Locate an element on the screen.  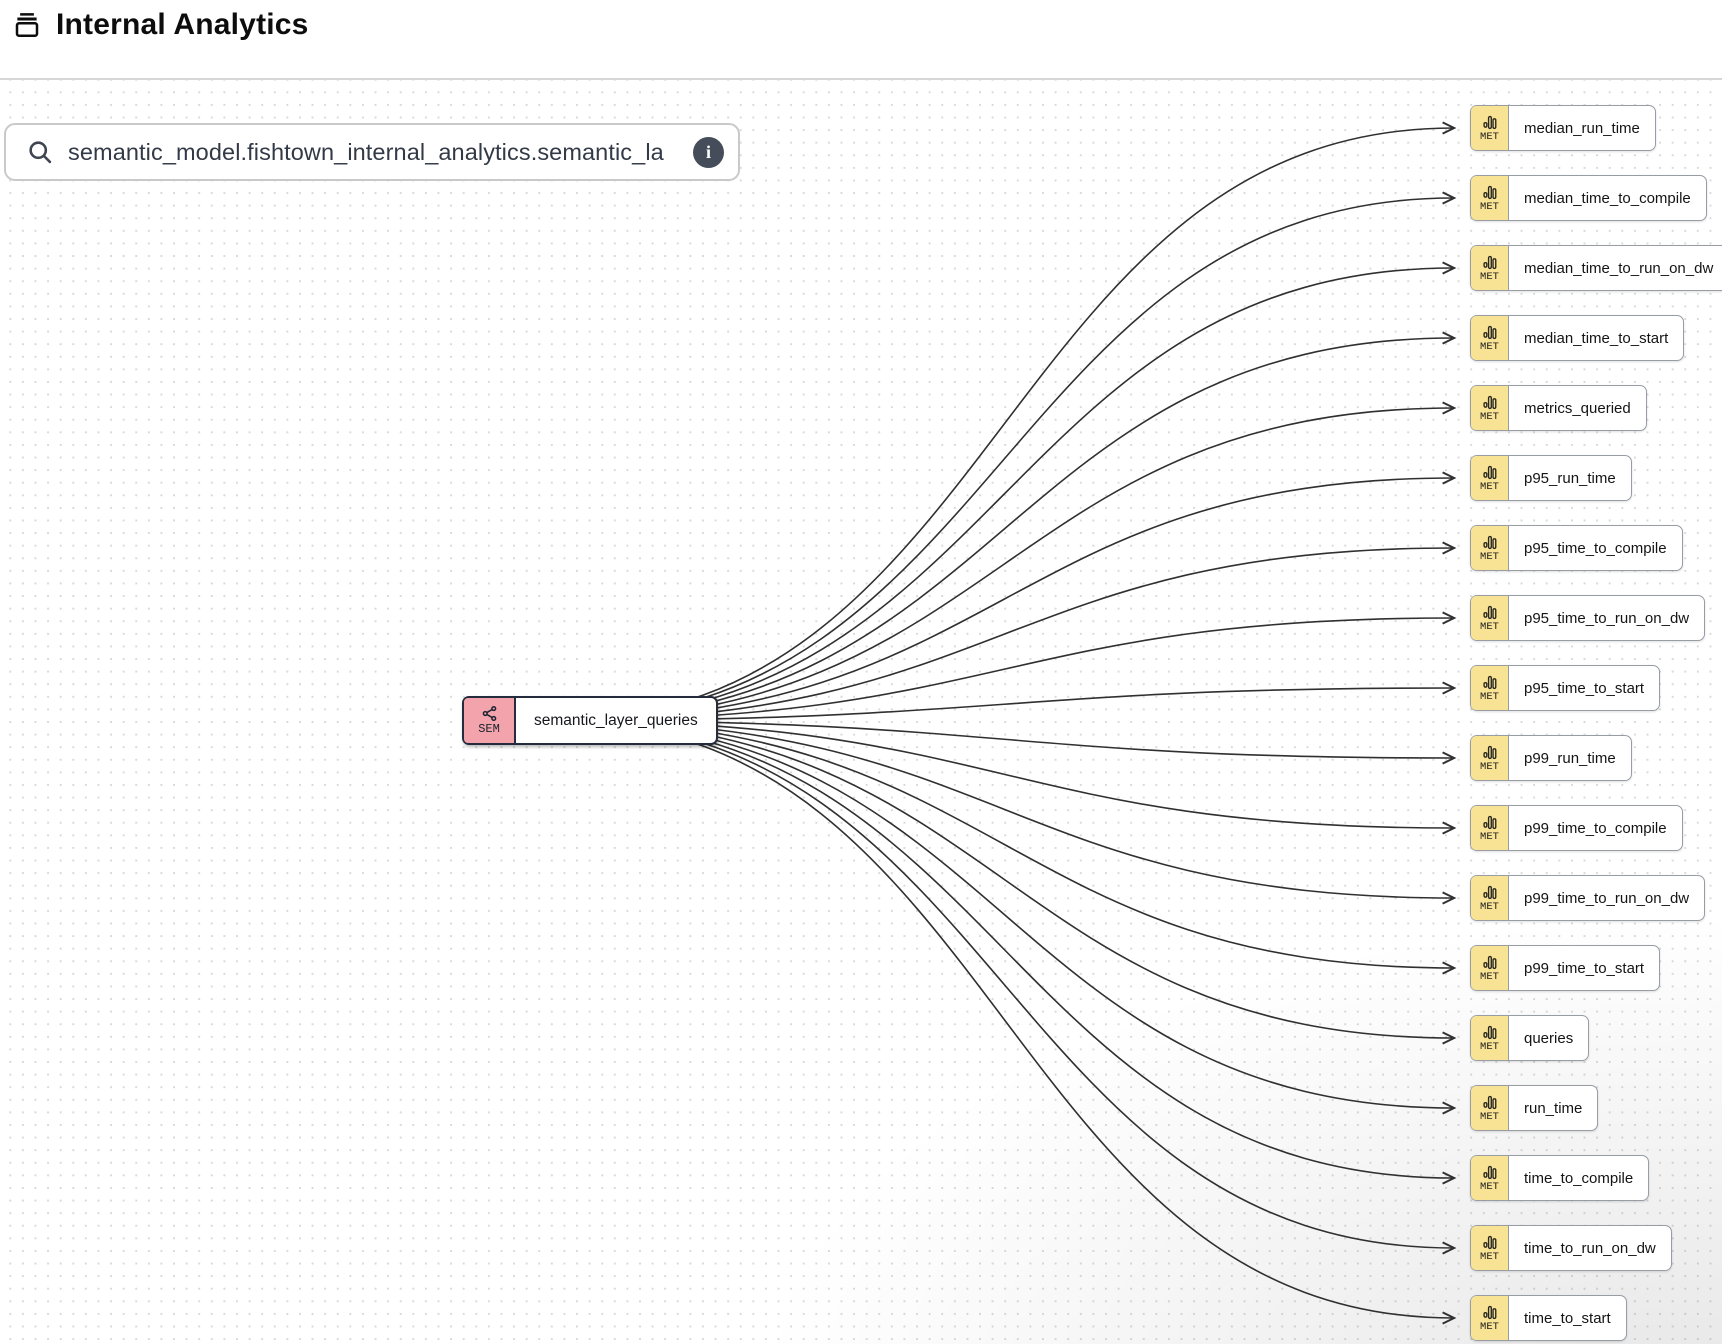
metric-node: MET time_to_start is located at coordinates (1548, 1318).